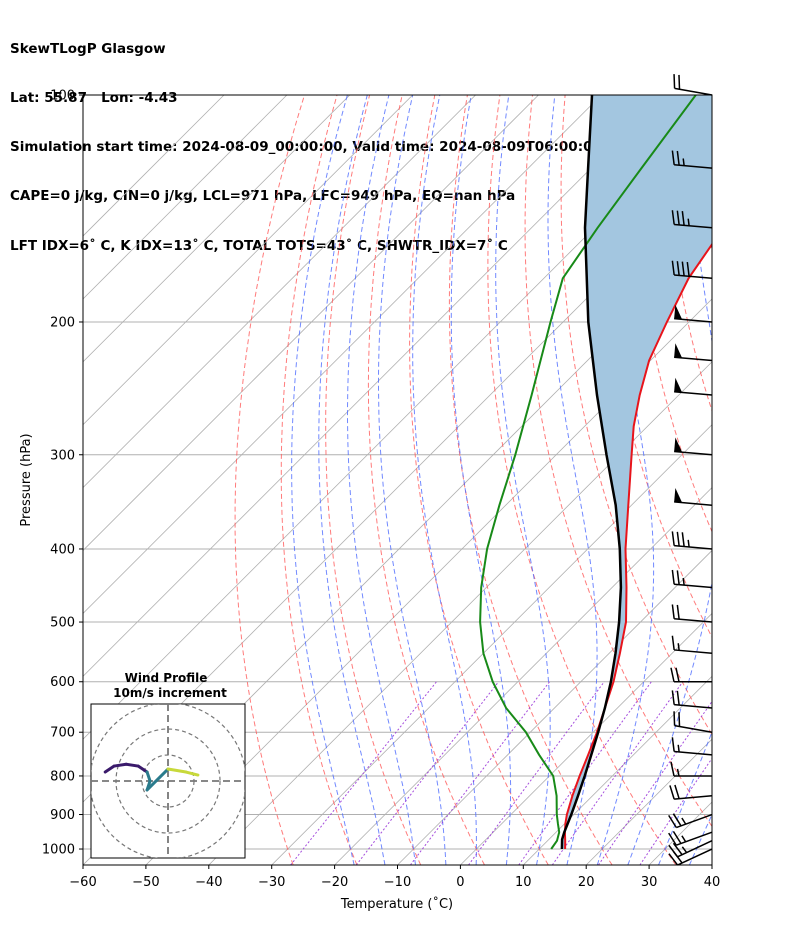 The image size is (794, 937). I want to click on x-tick-label: −30, so click(271, 882).